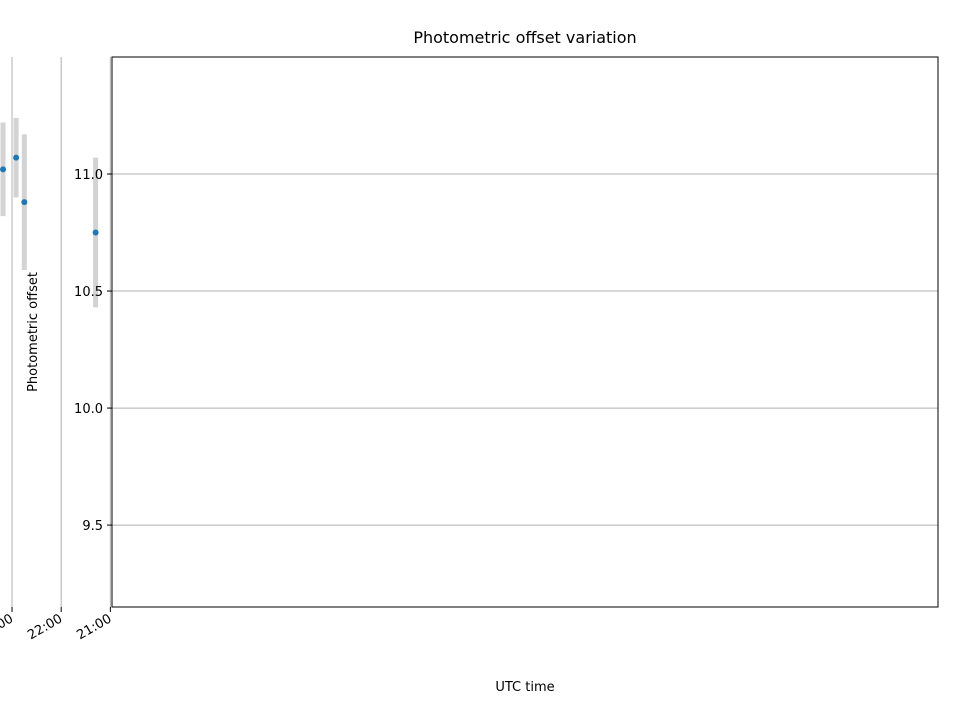 This screenshot has width=960, height=720. I want to click on y-axis-label: Photometric offset, so click(33, 332).